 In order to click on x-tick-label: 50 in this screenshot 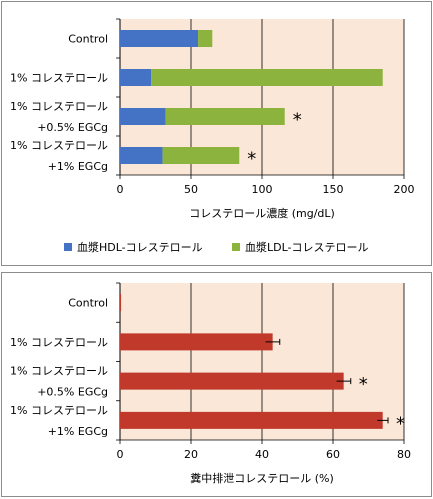, I will do `click(191, 189)`.